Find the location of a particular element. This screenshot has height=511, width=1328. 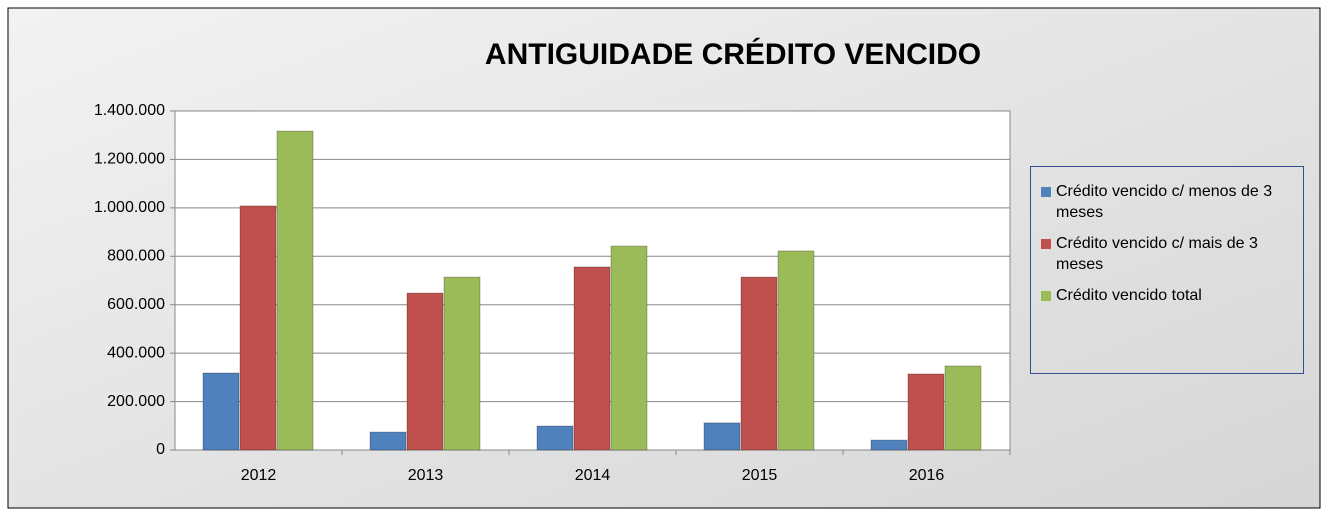

y-tick-label: 800.000 is located at coordinates (136, 256).